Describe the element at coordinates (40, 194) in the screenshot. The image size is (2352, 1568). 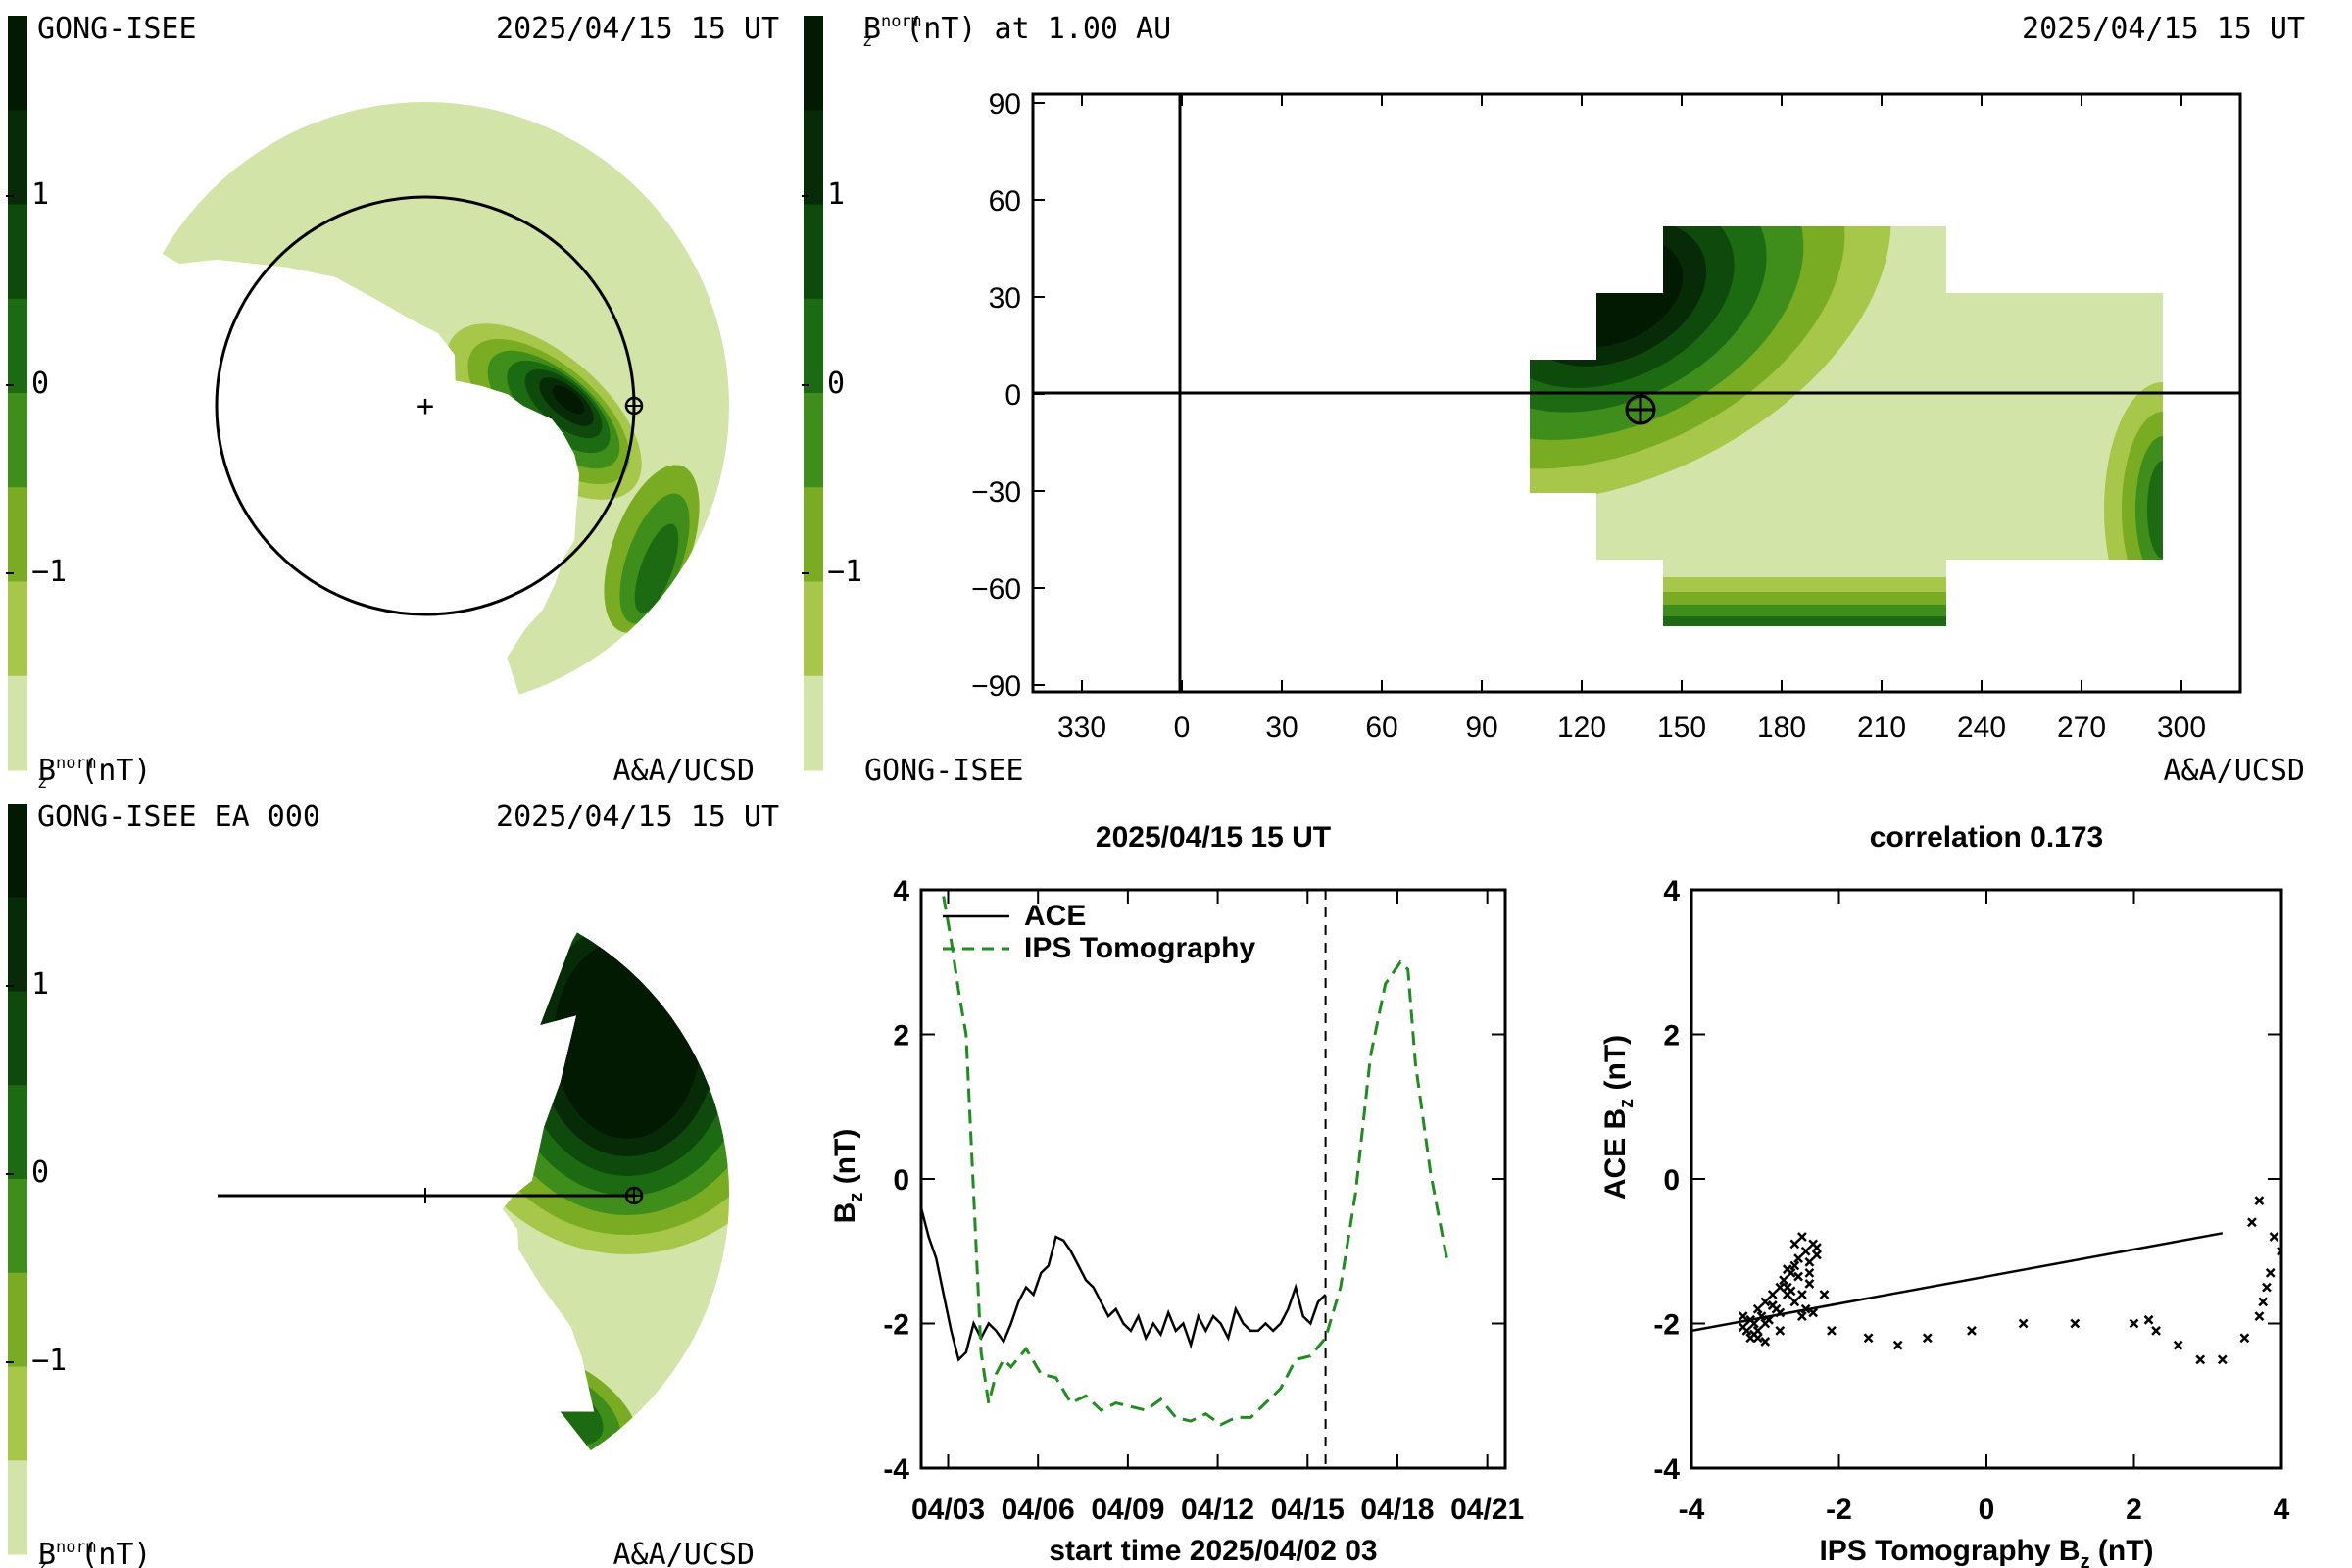
I see `colorbar-tl-tick-label: 1` at that location.